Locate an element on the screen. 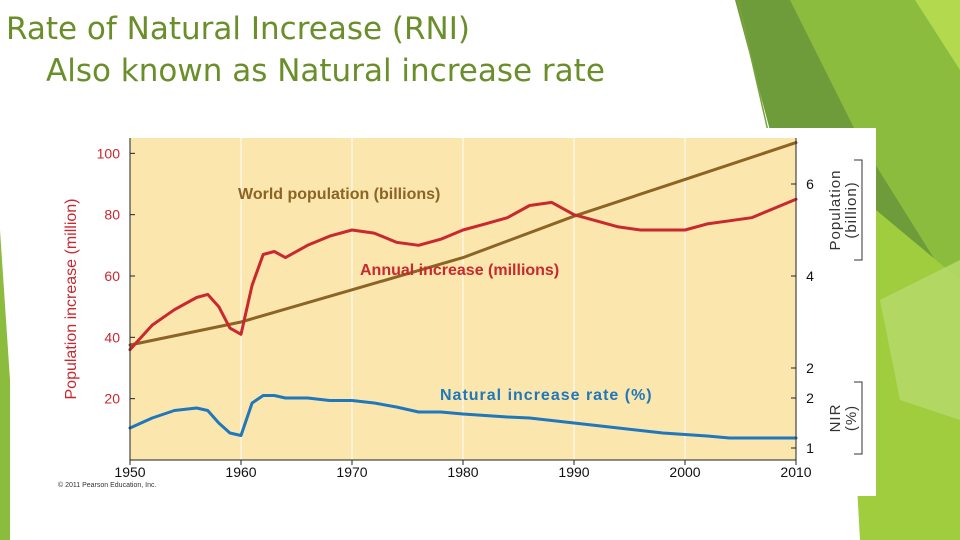 This screenshot has height=540, width=960. population-tick-label: 6 is located at coordinates (810, 184).